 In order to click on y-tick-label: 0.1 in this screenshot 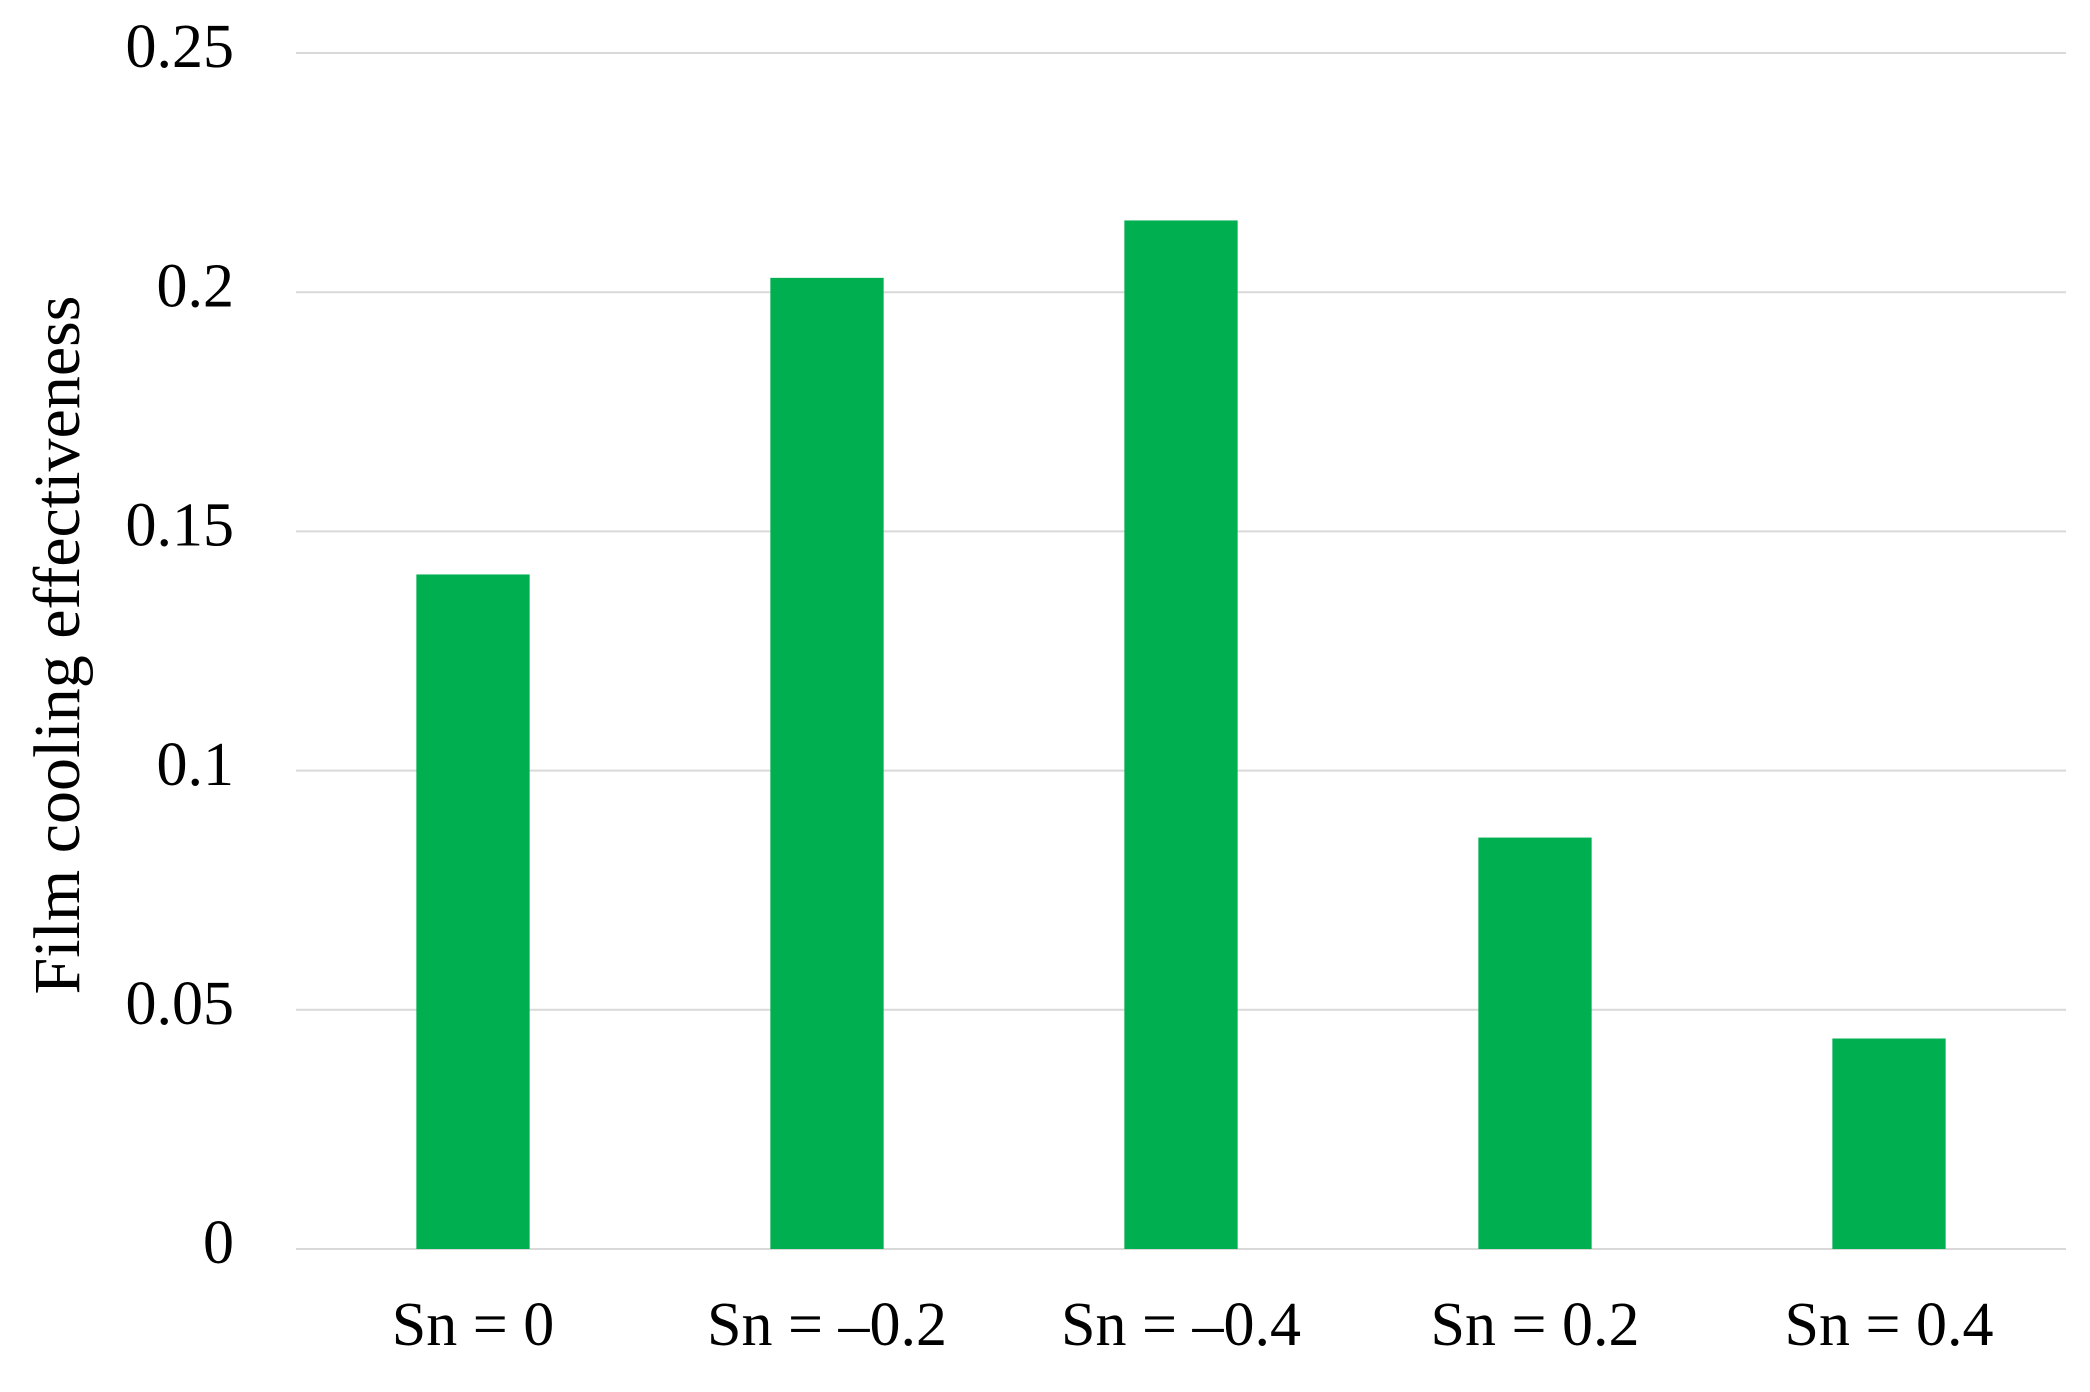, I will do `click(196, 765)`.